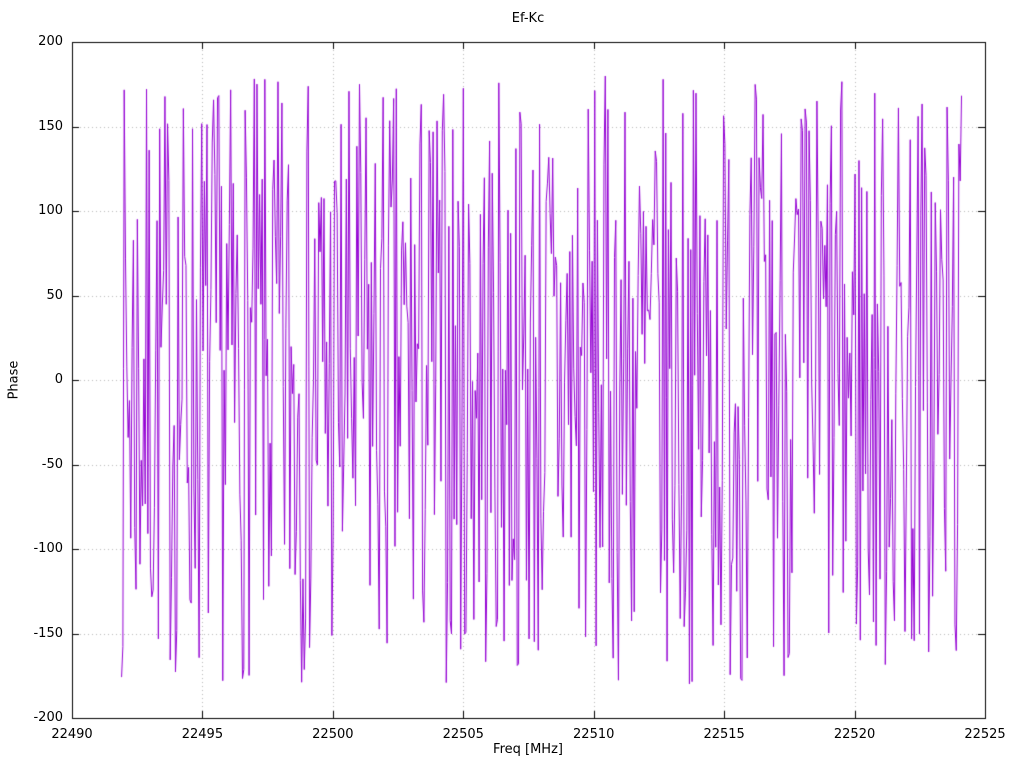 Image resolution: width=1024 pixels, height=768 pixels. Describe the element at coordinates (333, 734) in the screenshot. I see `x-tick-label: 22500` at that location.